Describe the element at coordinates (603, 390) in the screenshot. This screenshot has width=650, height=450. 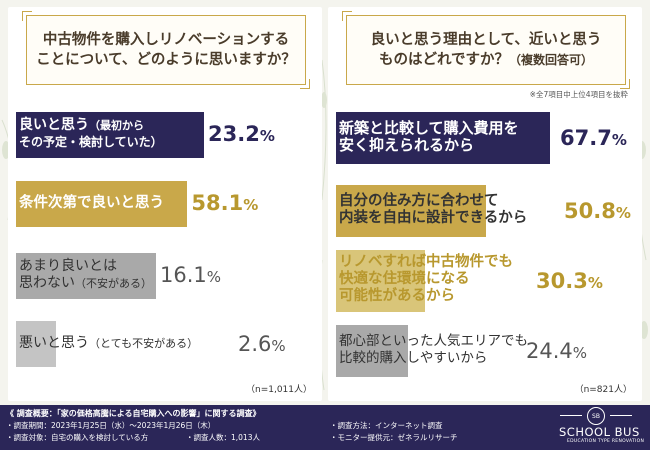
I see `right-sample-size: （n=821人）` at that location.